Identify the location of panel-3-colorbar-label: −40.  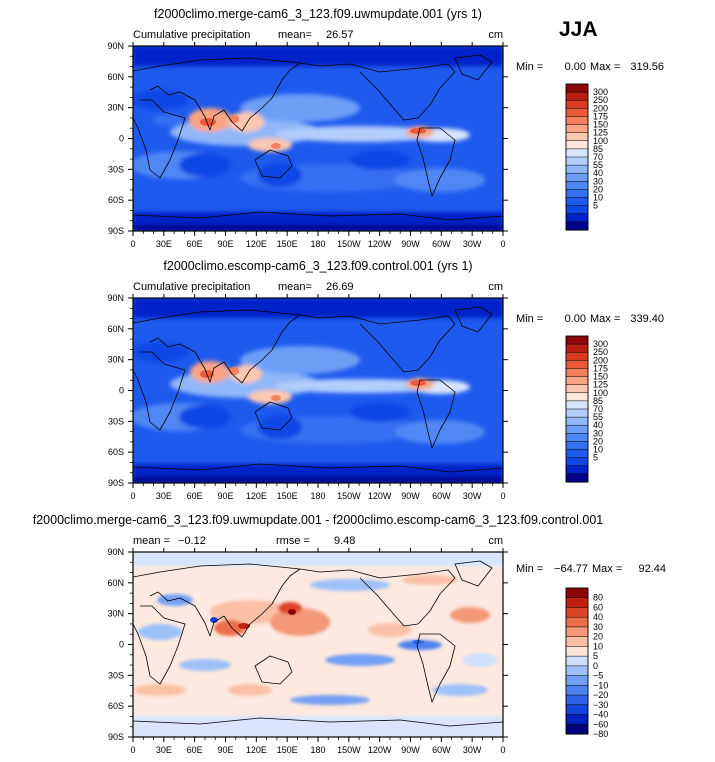
(600, 715).